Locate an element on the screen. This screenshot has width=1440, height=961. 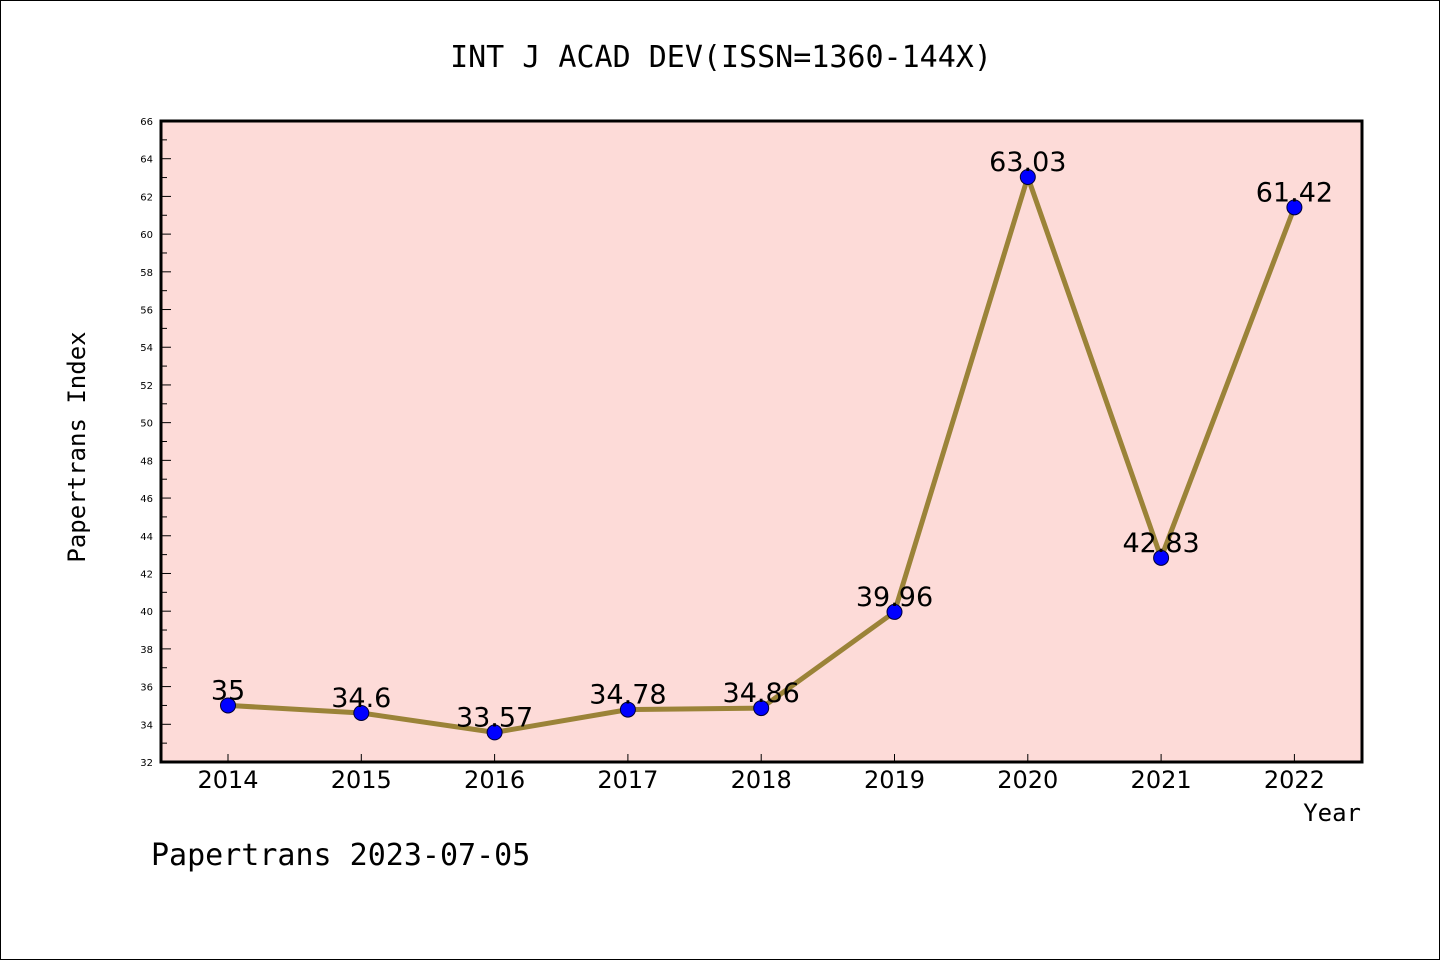
data-label: 61.42 is located at coordinates (1294, 192).